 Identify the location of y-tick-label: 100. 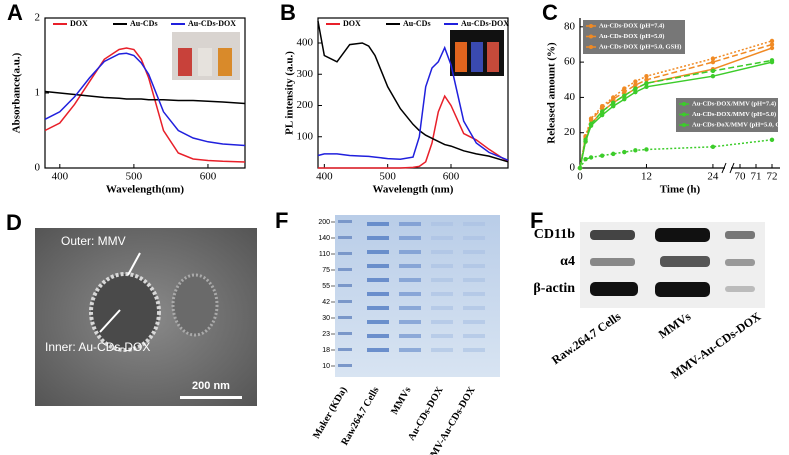
(305, 136).